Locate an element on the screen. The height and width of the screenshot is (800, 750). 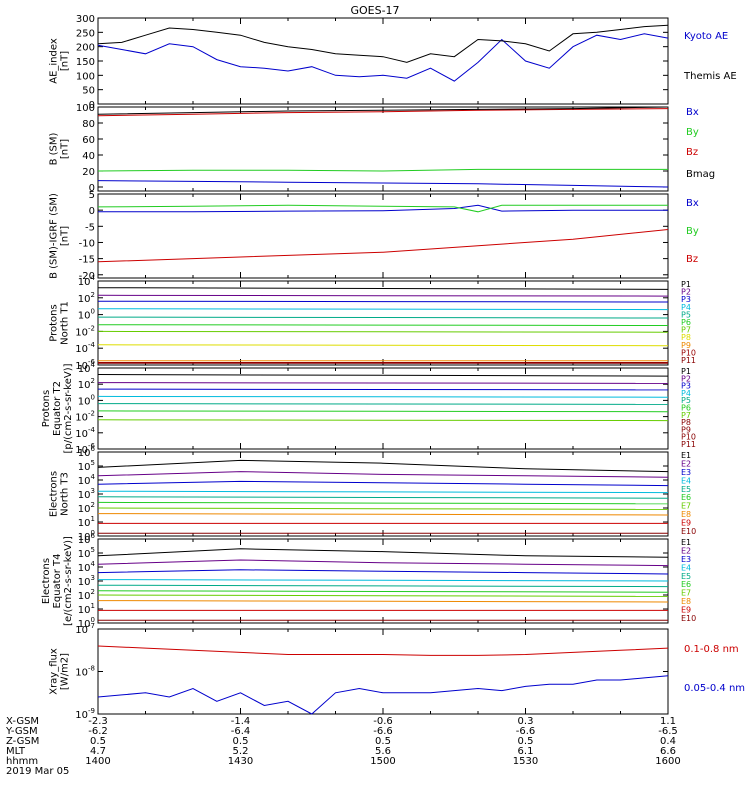
legend-label: E9 is located at coordinates (686, 523).